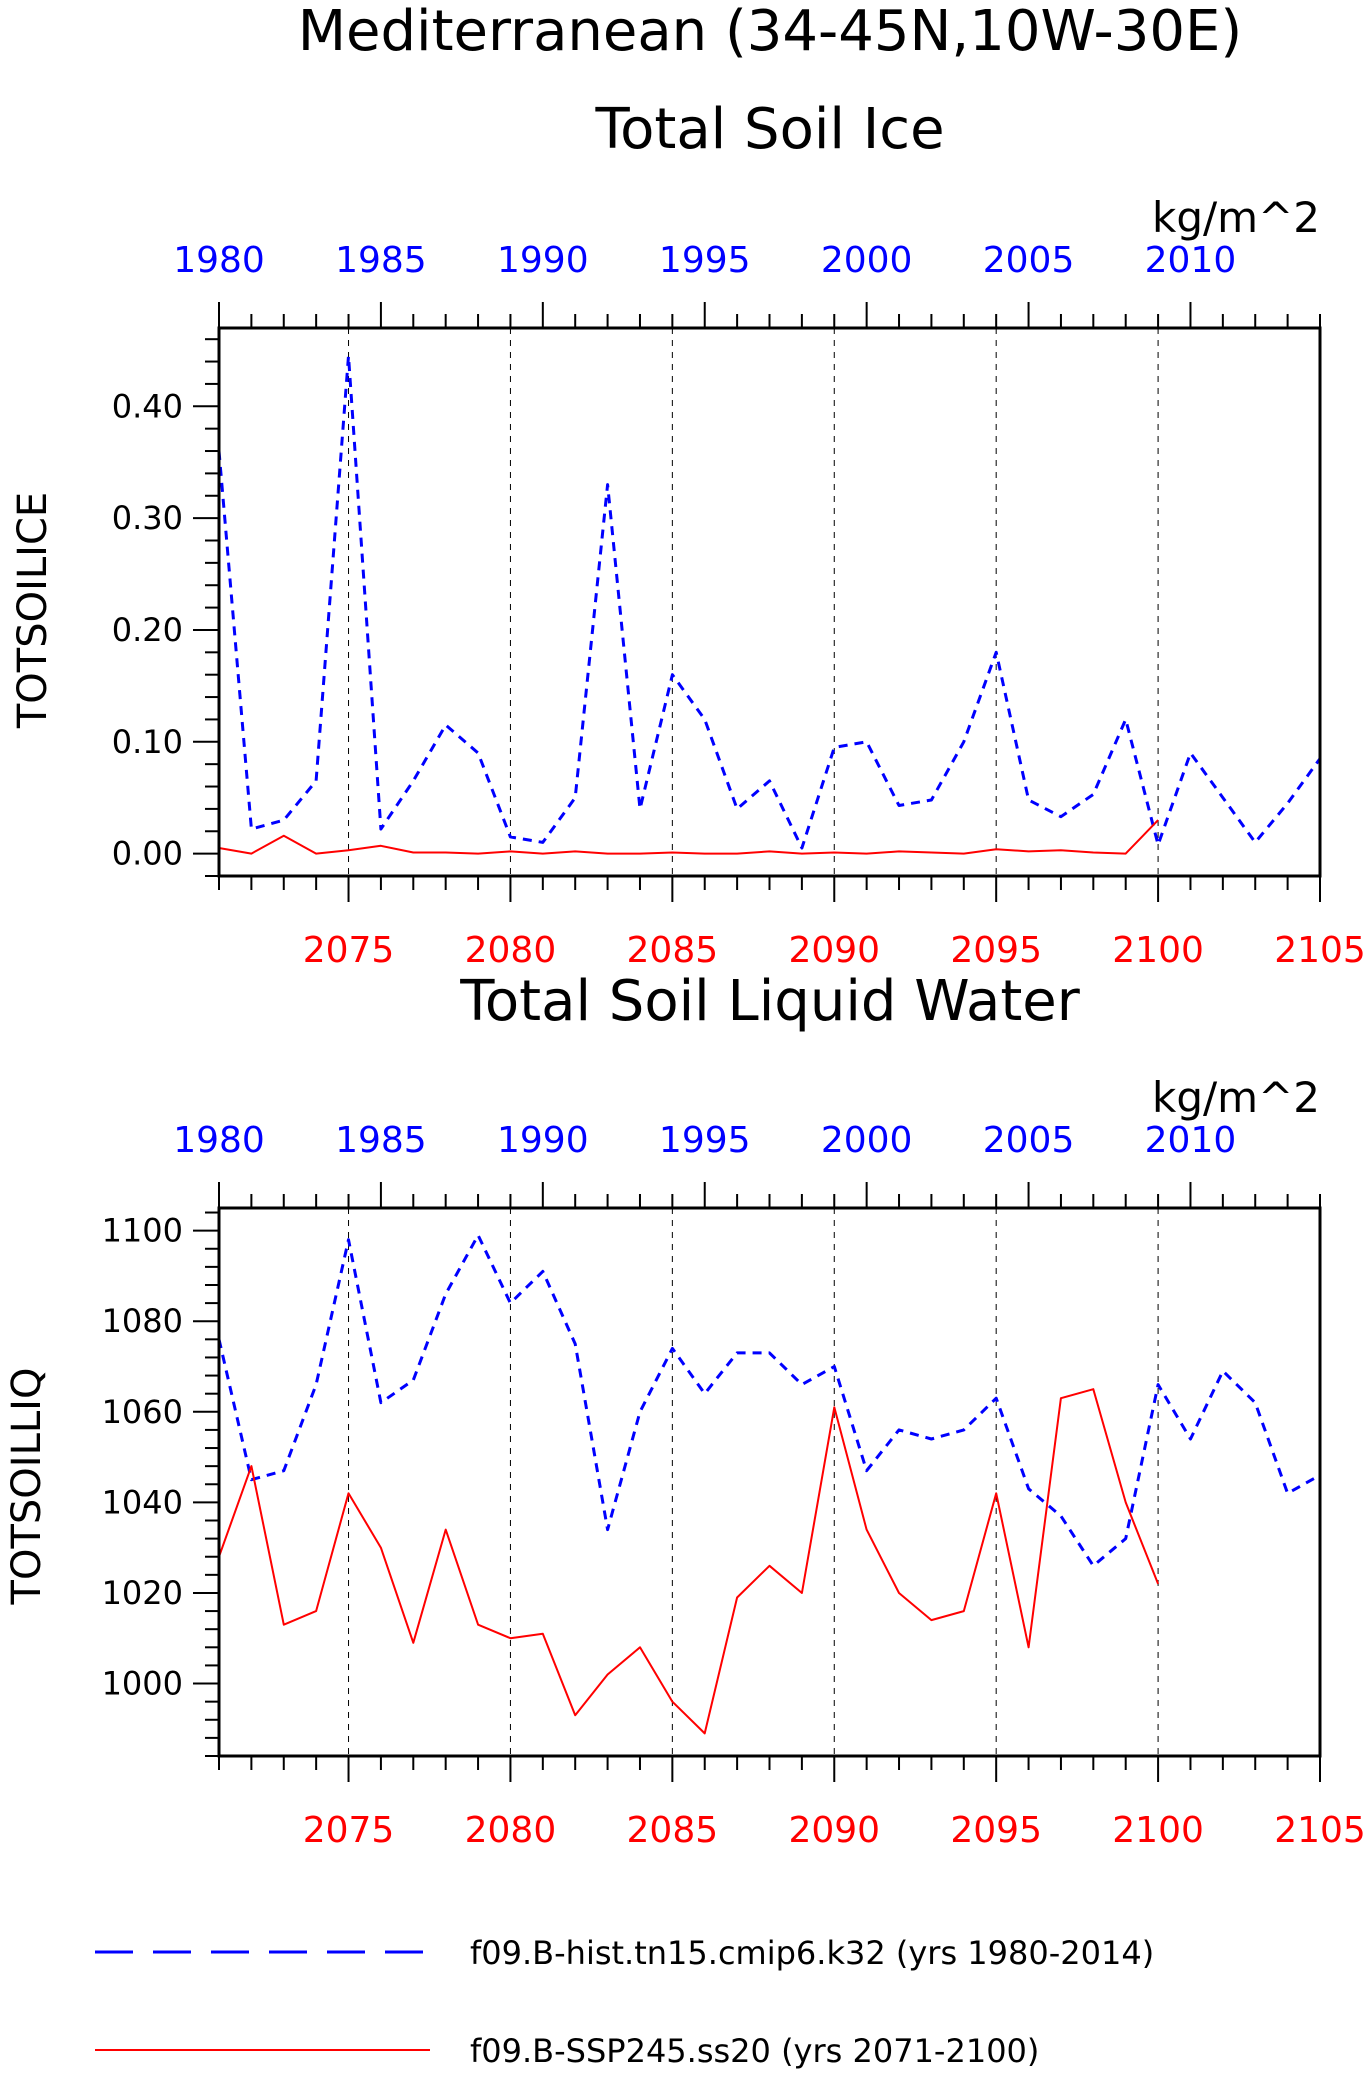 Image resolution: width=1370 pixels, height=2074 pixels. Describe the element at coordinates (142, 1593) in the screenshot. I see `y-tick-label: 1020` at that location.